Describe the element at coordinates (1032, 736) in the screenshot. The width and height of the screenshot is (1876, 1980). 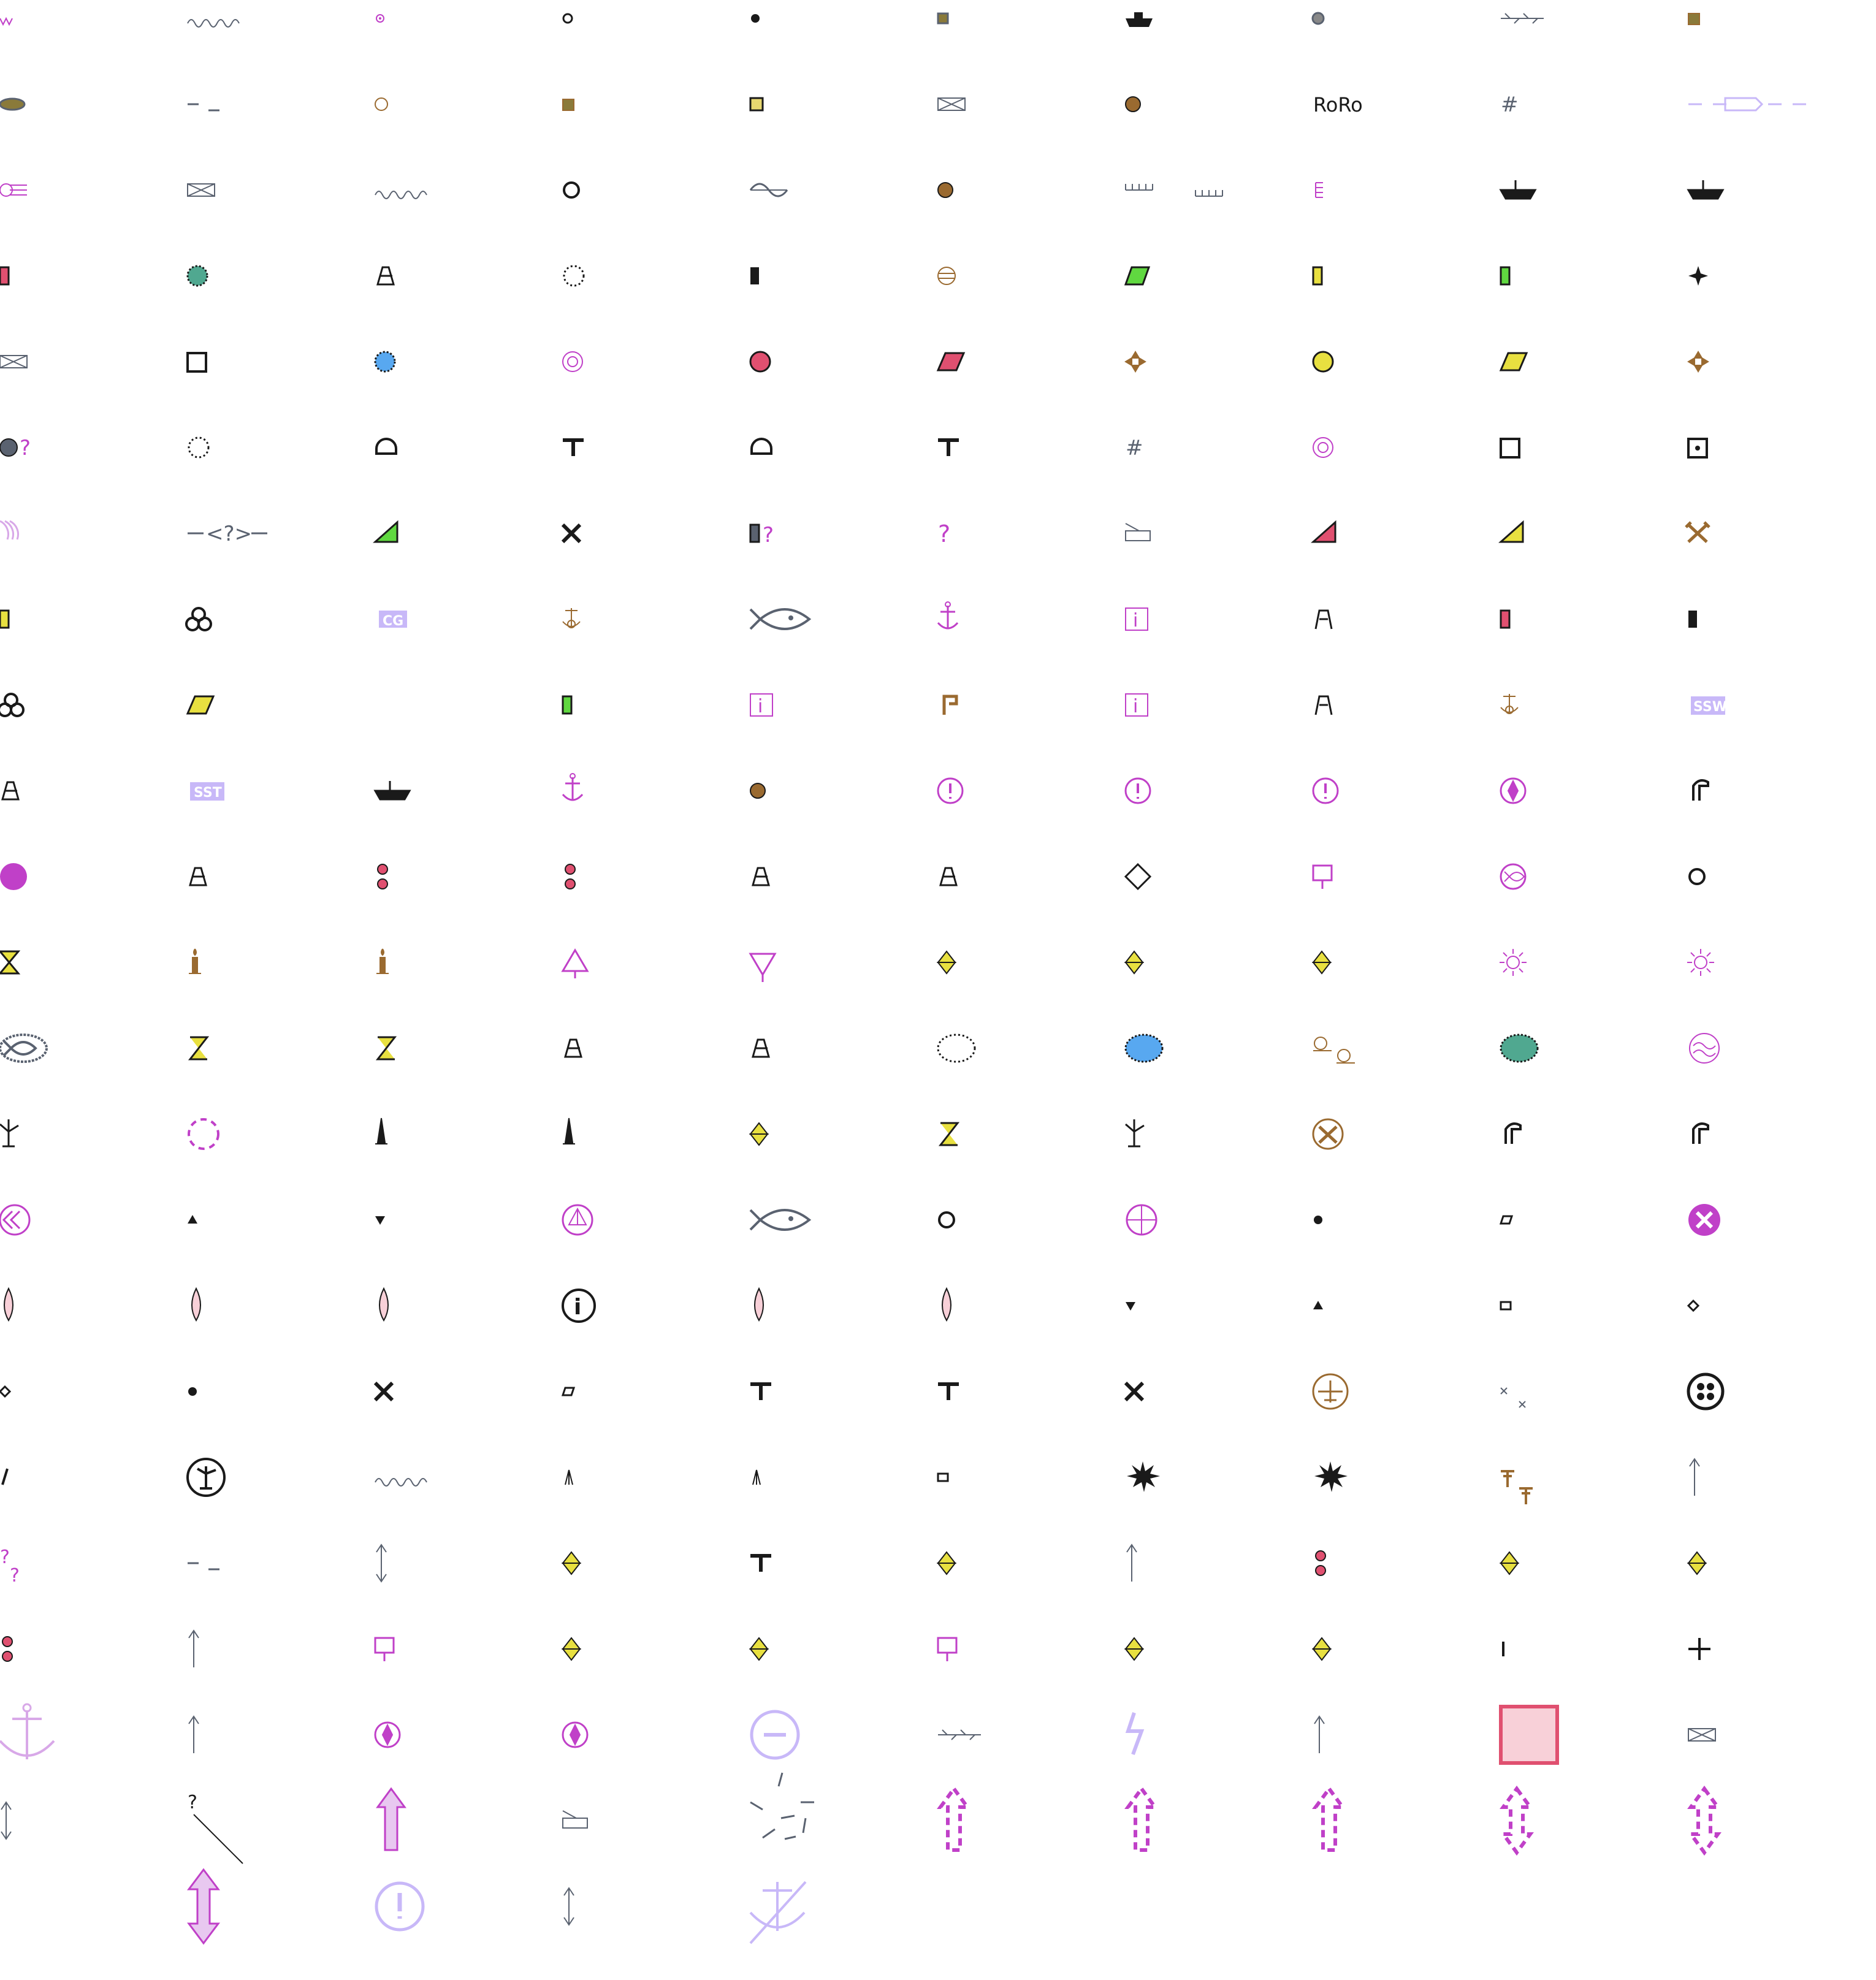
I see `crane-icon` at that location.